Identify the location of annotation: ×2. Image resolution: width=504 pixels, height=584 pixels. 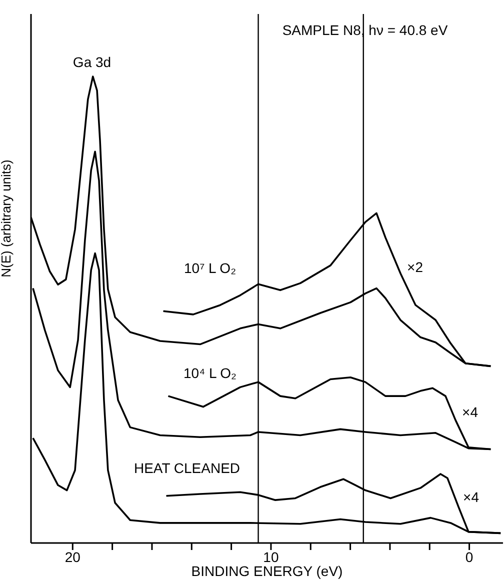
(415, 267).